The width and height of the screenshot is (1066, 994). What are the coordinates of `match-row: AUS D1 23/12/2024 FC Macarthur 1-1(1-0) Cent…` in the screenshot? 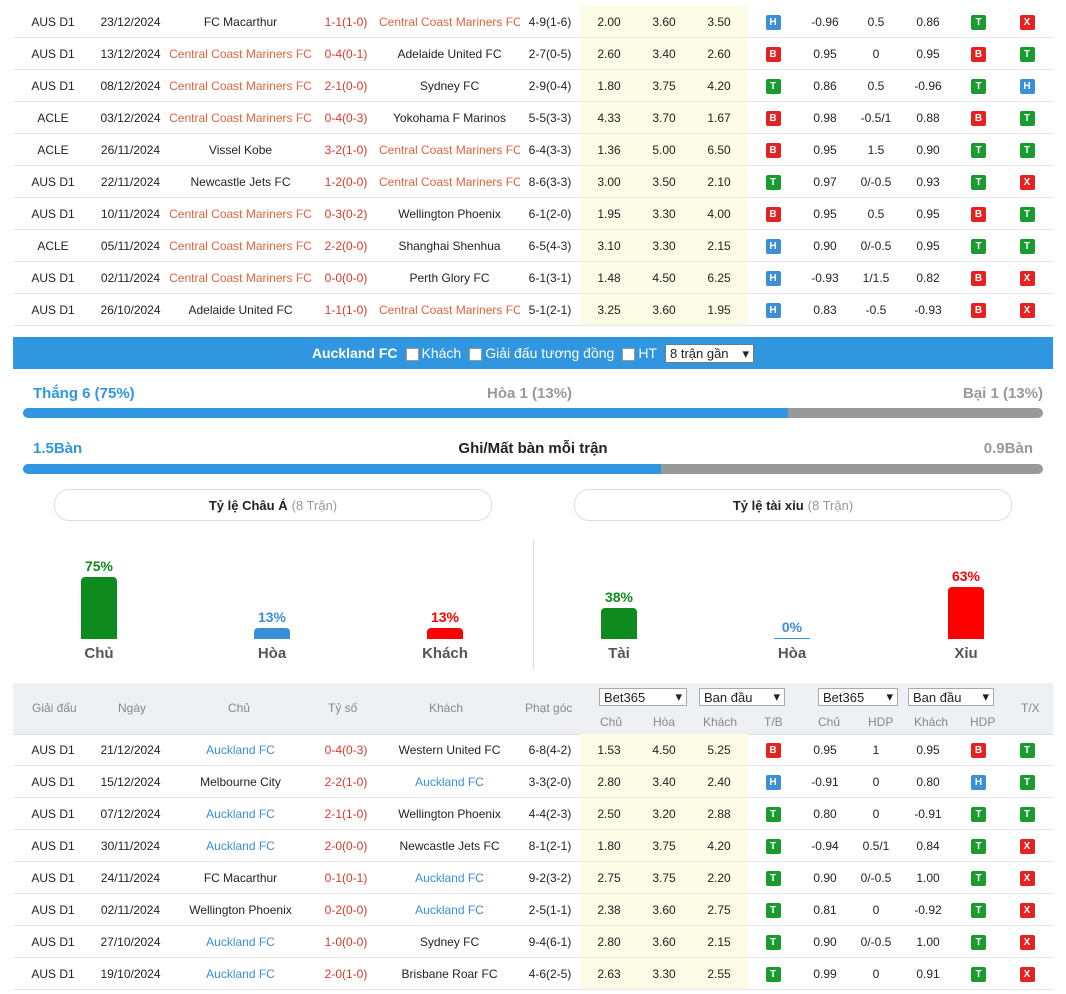 It's located at (533, 22).